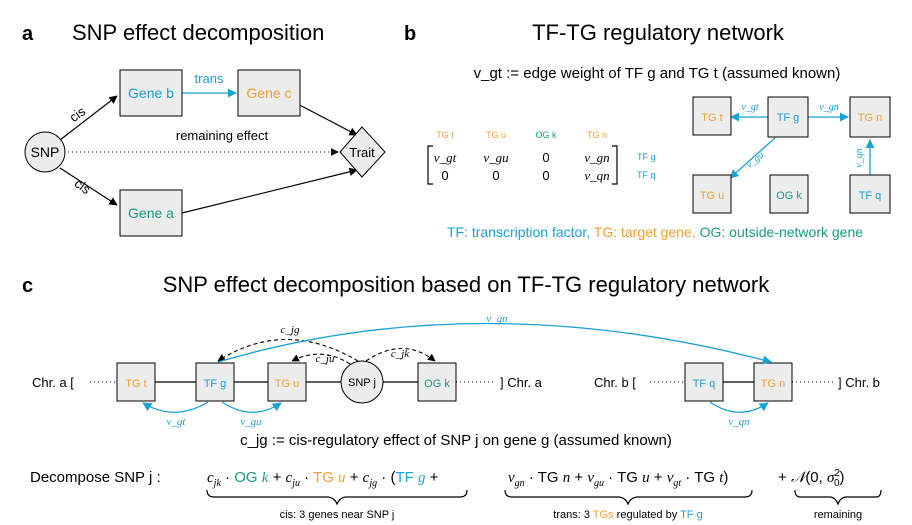 Image resolution: width=912 pixels, height=525 pixels. I want to click on edge-c-jk, so click(400, 355).